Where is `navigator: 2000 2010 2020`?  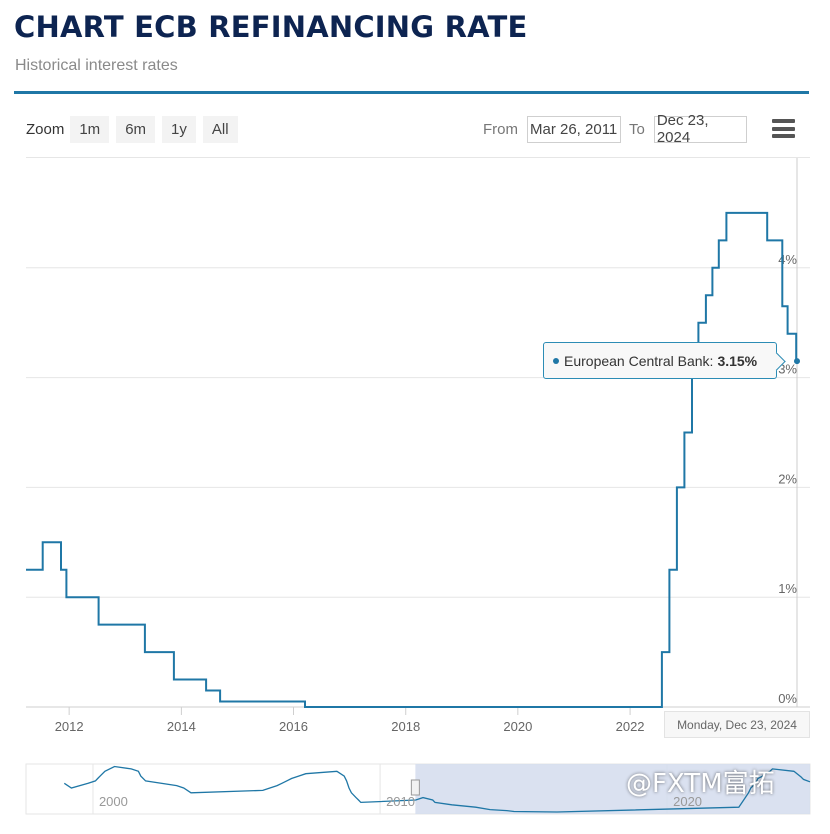
navigator: 2000 2010 2020 is located at coordinates (415, 790).